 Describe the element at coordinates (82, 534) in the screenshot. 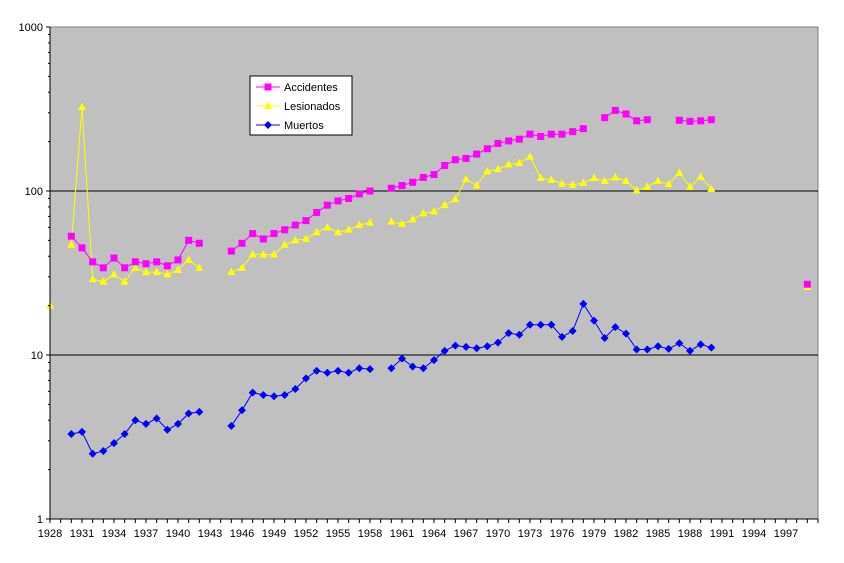

I see `x-tick-label: 1931` at that location.